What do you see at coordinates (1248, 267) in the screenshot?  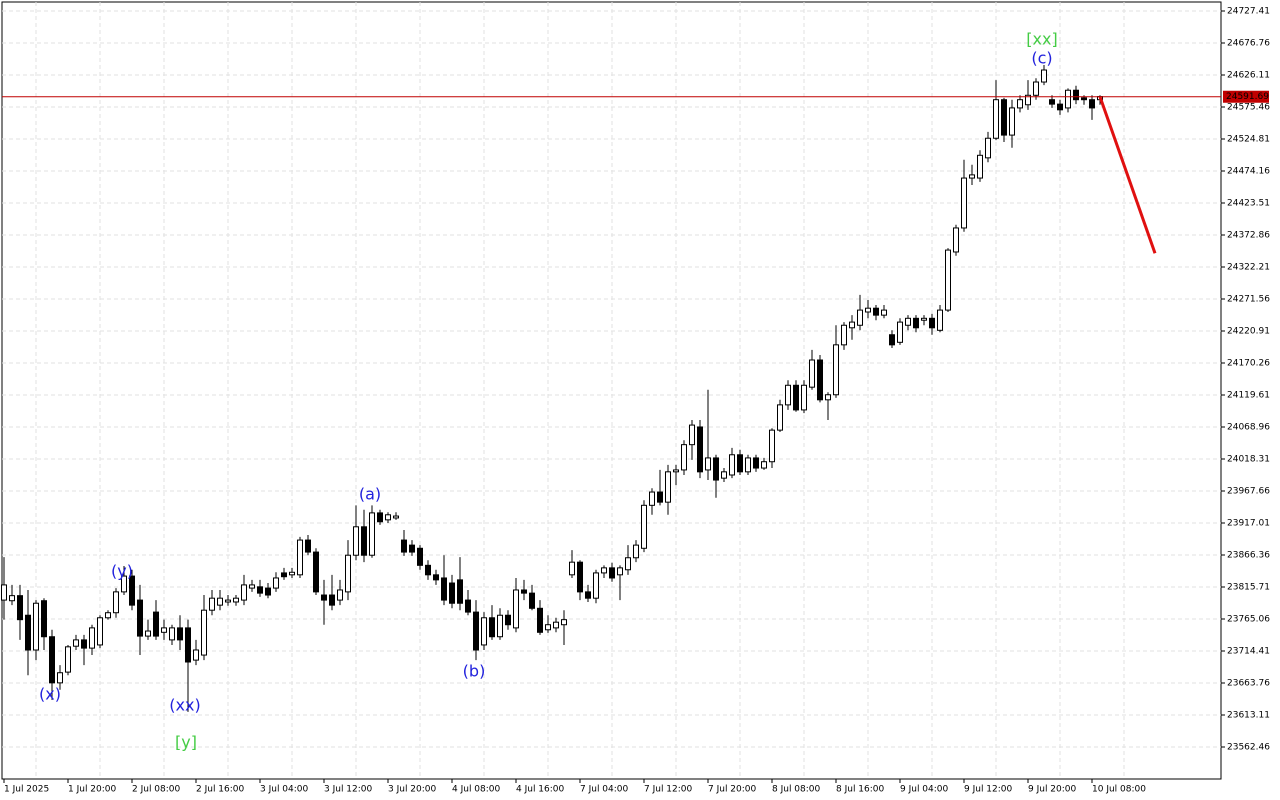 I see `y-tick-label: 24322.21` at bounding box center [1248, 267].